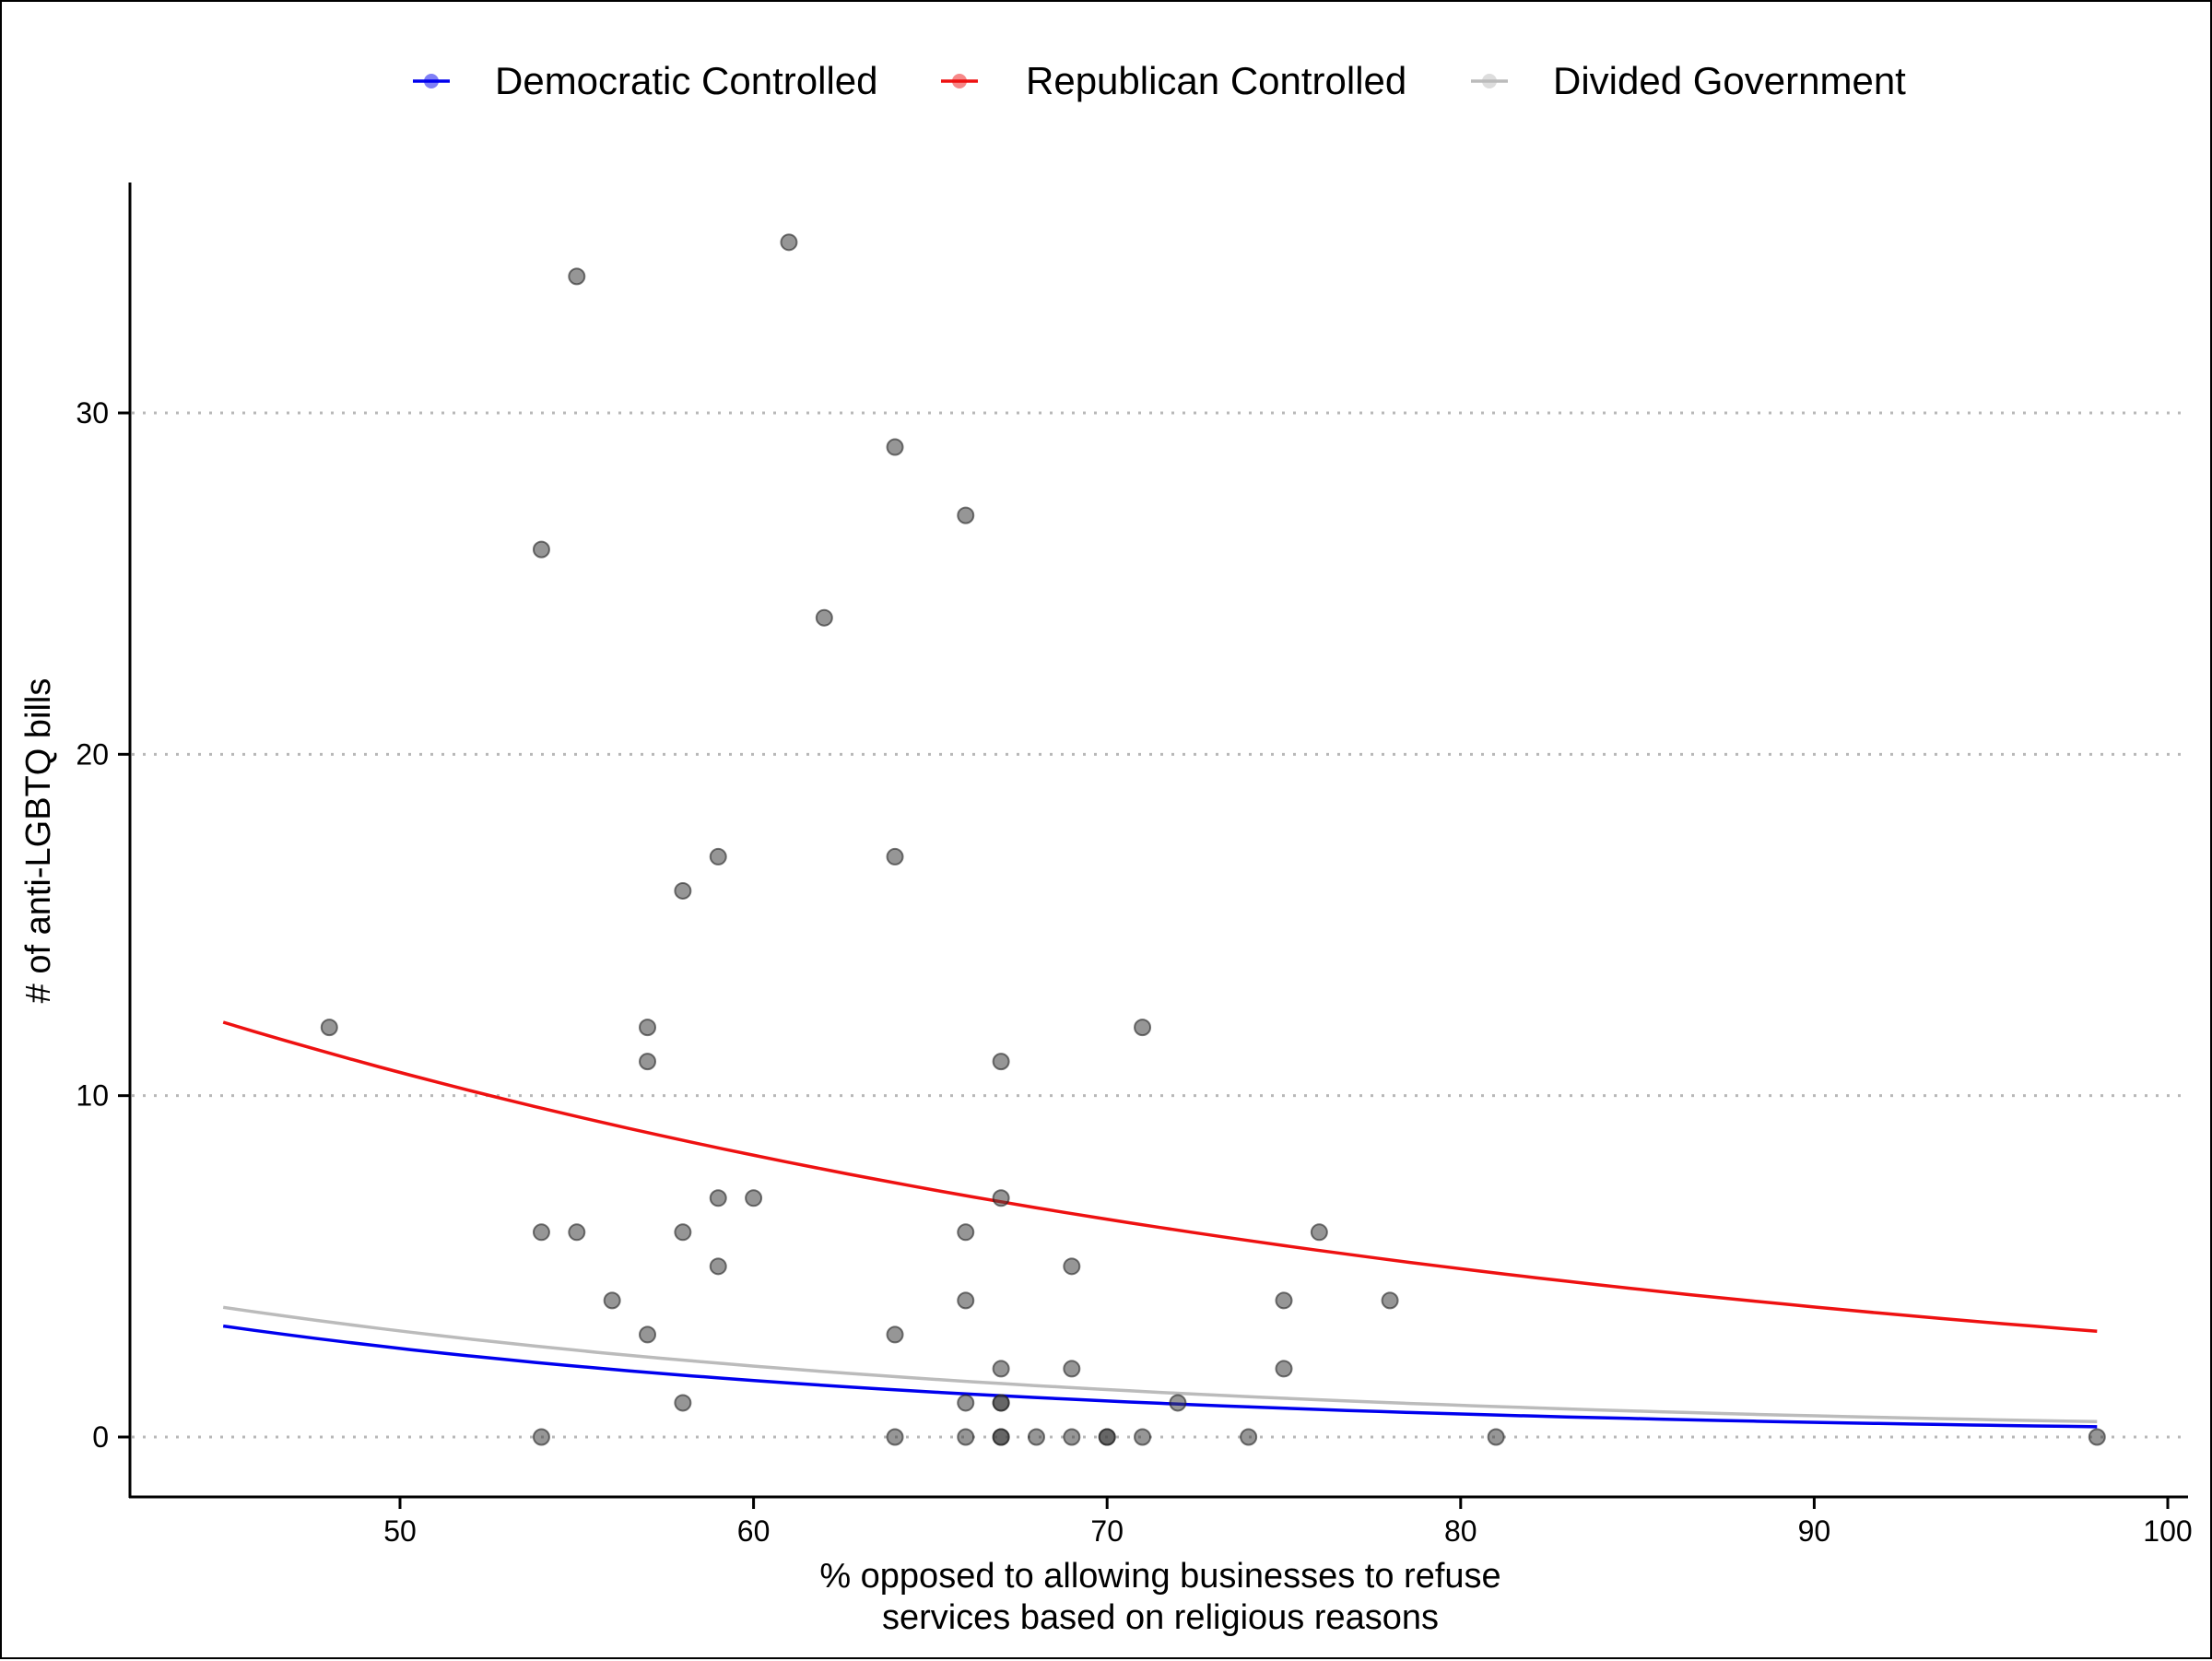  I want to click on fit-line-divided-government, so click(1160, 1364).